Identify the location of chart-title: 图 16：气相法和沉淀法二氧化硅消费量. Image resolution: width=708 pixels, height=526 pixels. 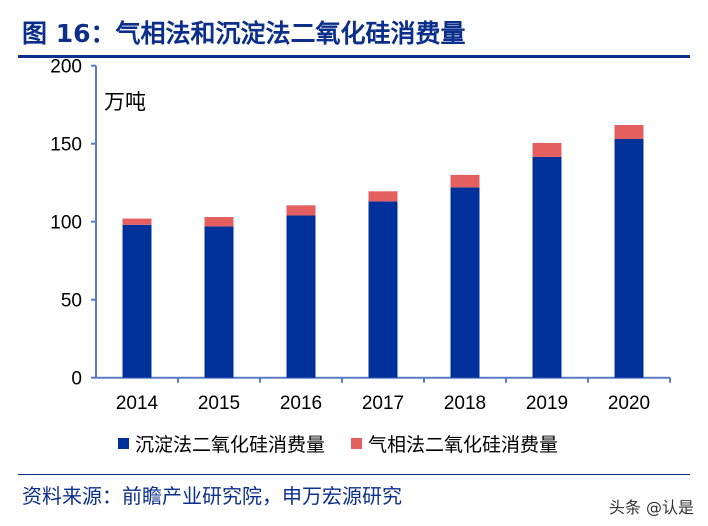
(244, 33).